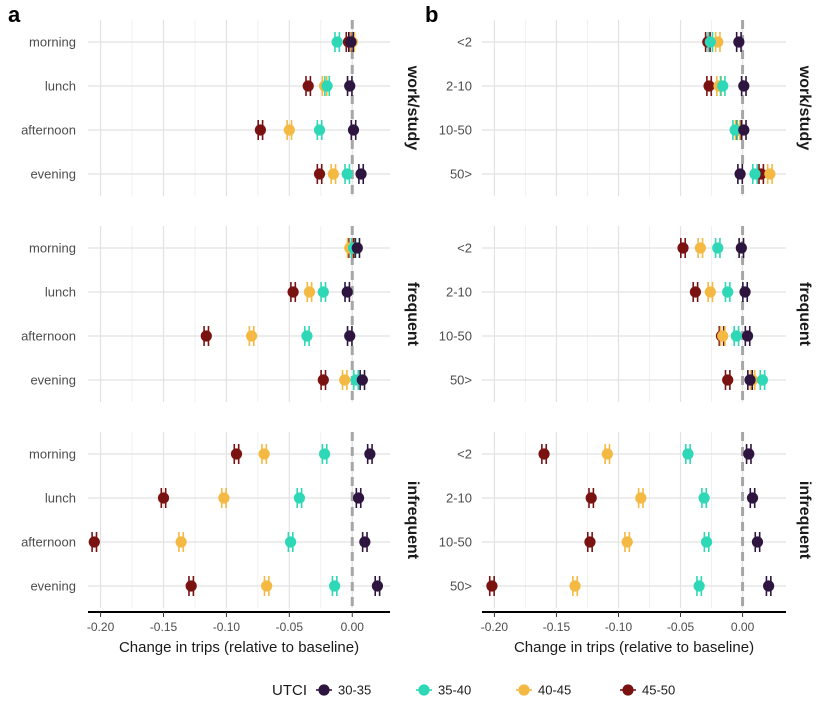 The height and width of the screenshot is (727, 830). What do you see at coordinates (554, 690) in the screenshot?
I see `legend-label-40-45: 40-45` at bounding box center [554, 690].